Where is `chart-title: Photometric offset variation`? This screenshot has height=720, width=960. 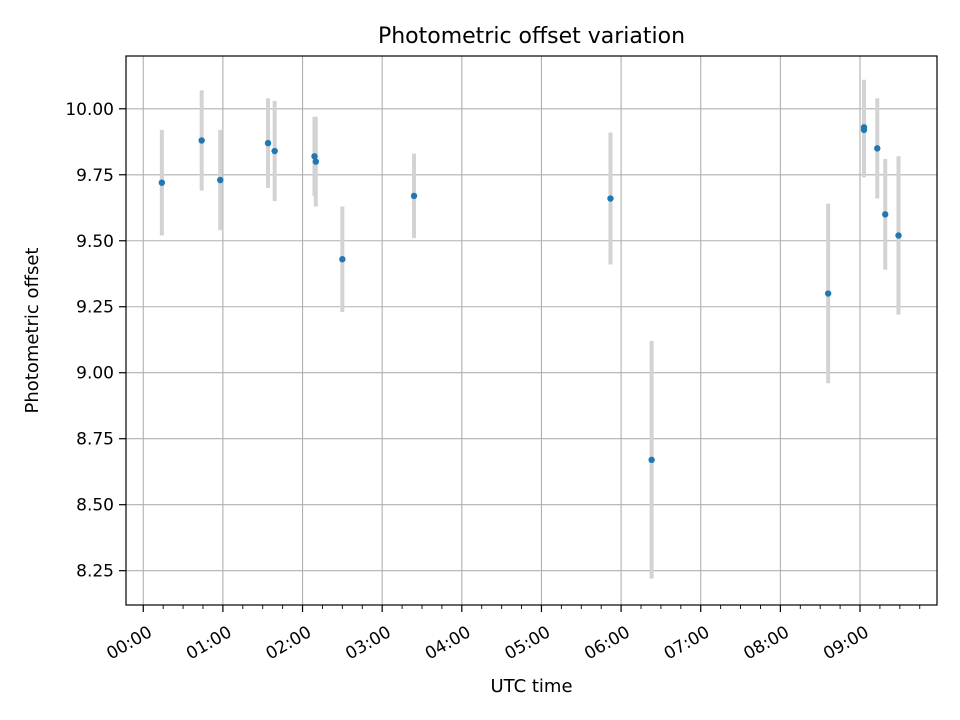 chart-title: Photometric offset variation is located at coordinates (531, 36).